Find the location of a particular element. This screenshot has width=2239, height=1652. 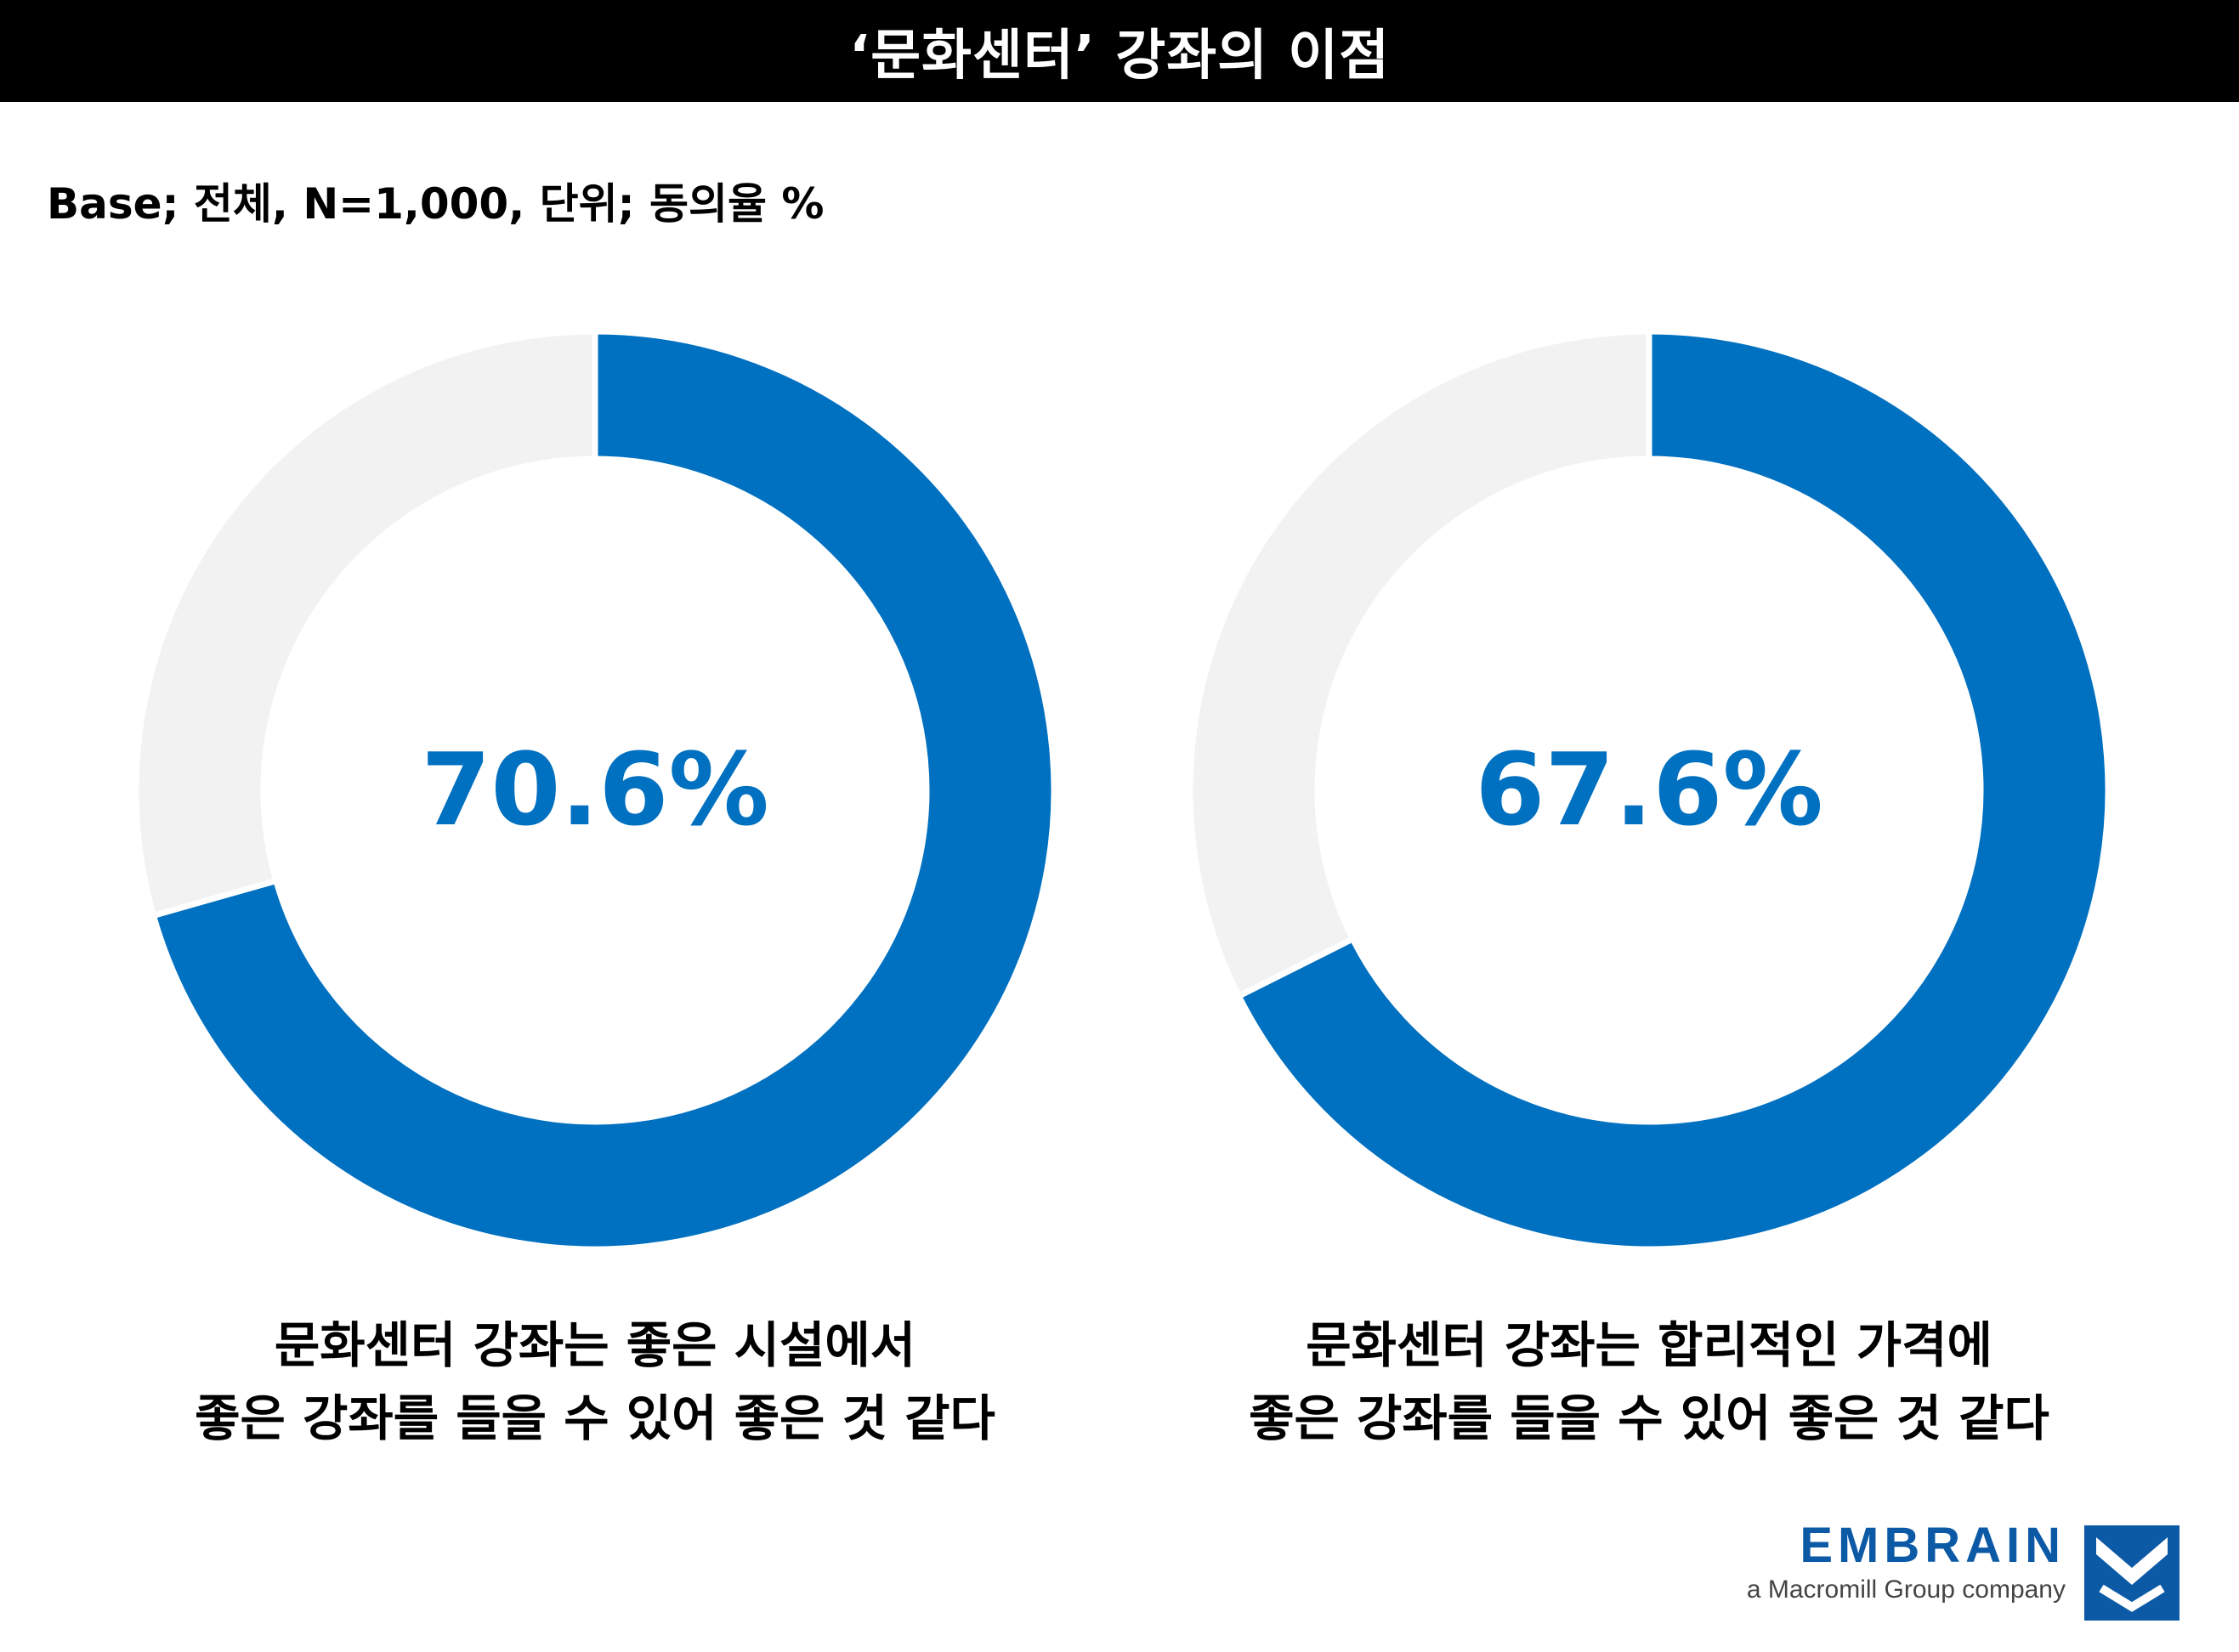

caption-line: 문화센터 강좌는 합리적인 가격에 is located at coordinates (1649, 1345).